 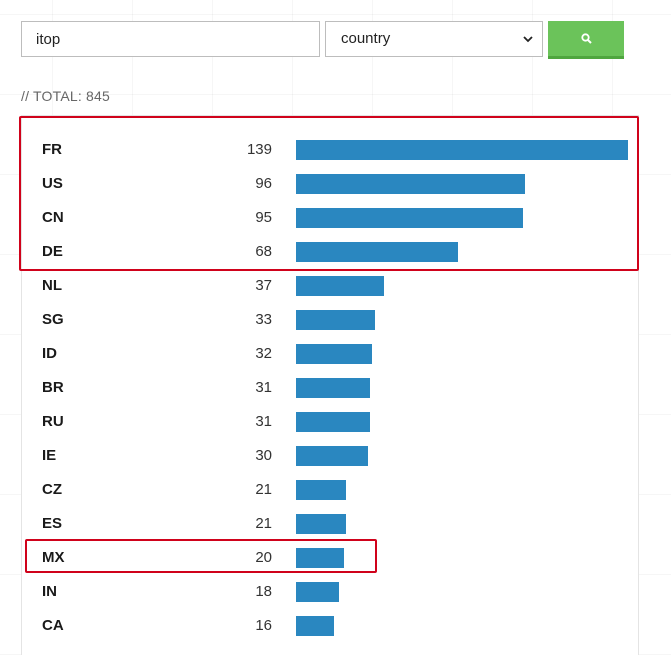 I want to click on field-select: country, so click(x=434, y=39).